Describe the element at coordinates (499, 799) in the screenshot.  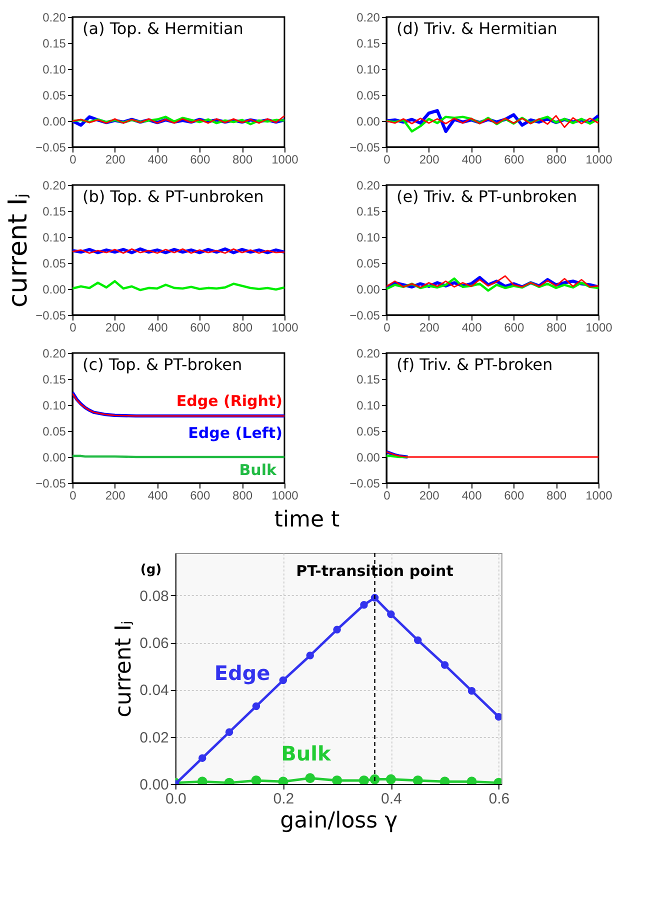
I see `x-tick-label: 0.6` at that location.